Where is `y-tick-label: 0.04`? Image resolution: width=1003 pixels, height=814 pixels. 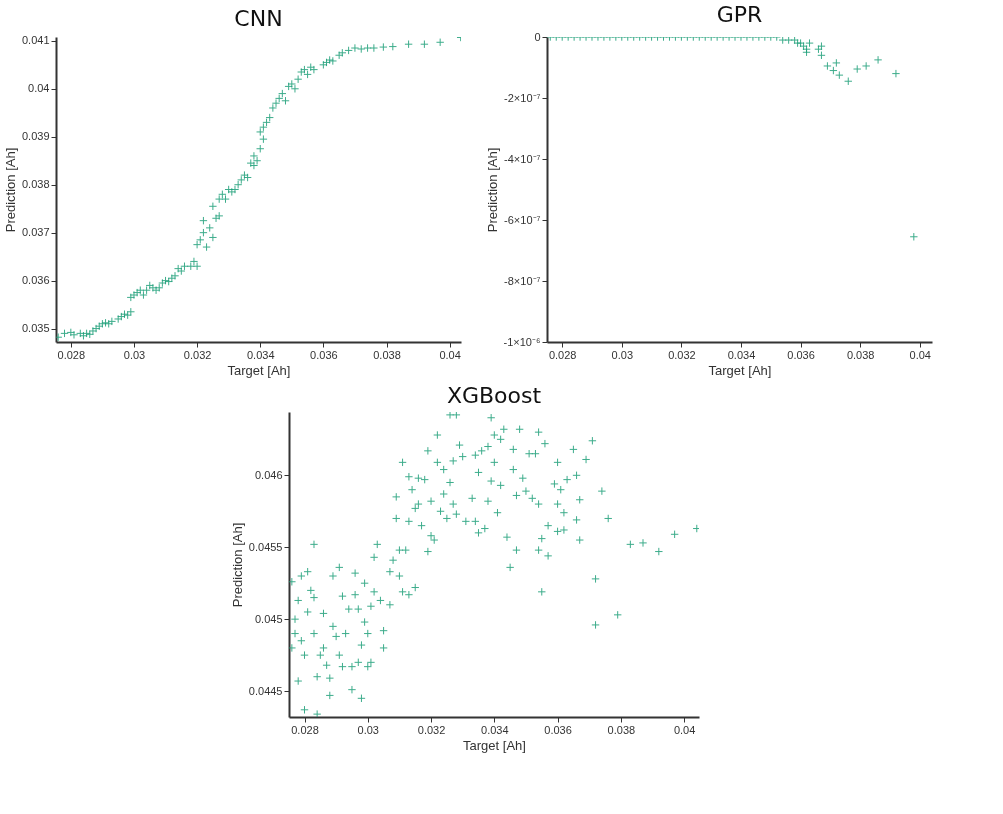
y-tick-label: 0.04 is located at coordinates (39, 88).